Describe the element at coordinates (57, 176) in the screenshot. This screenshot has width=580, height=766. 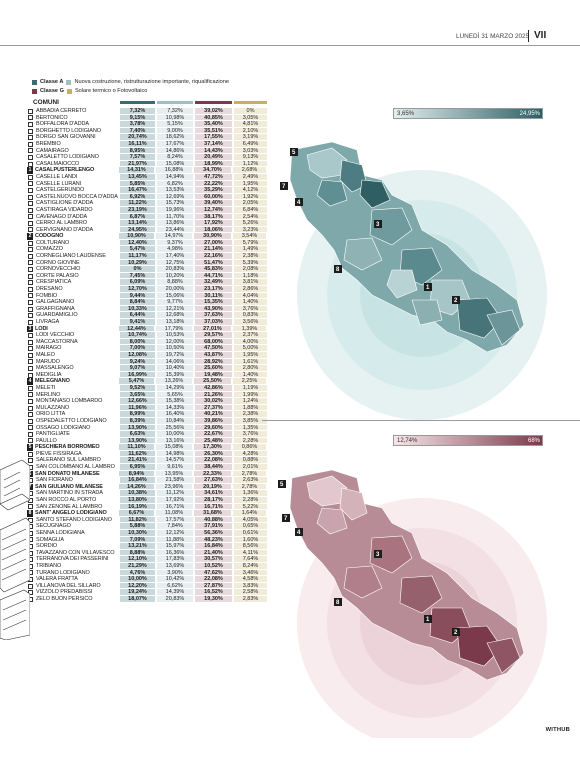
I see `comune-name: Caselle Landi` at that location.